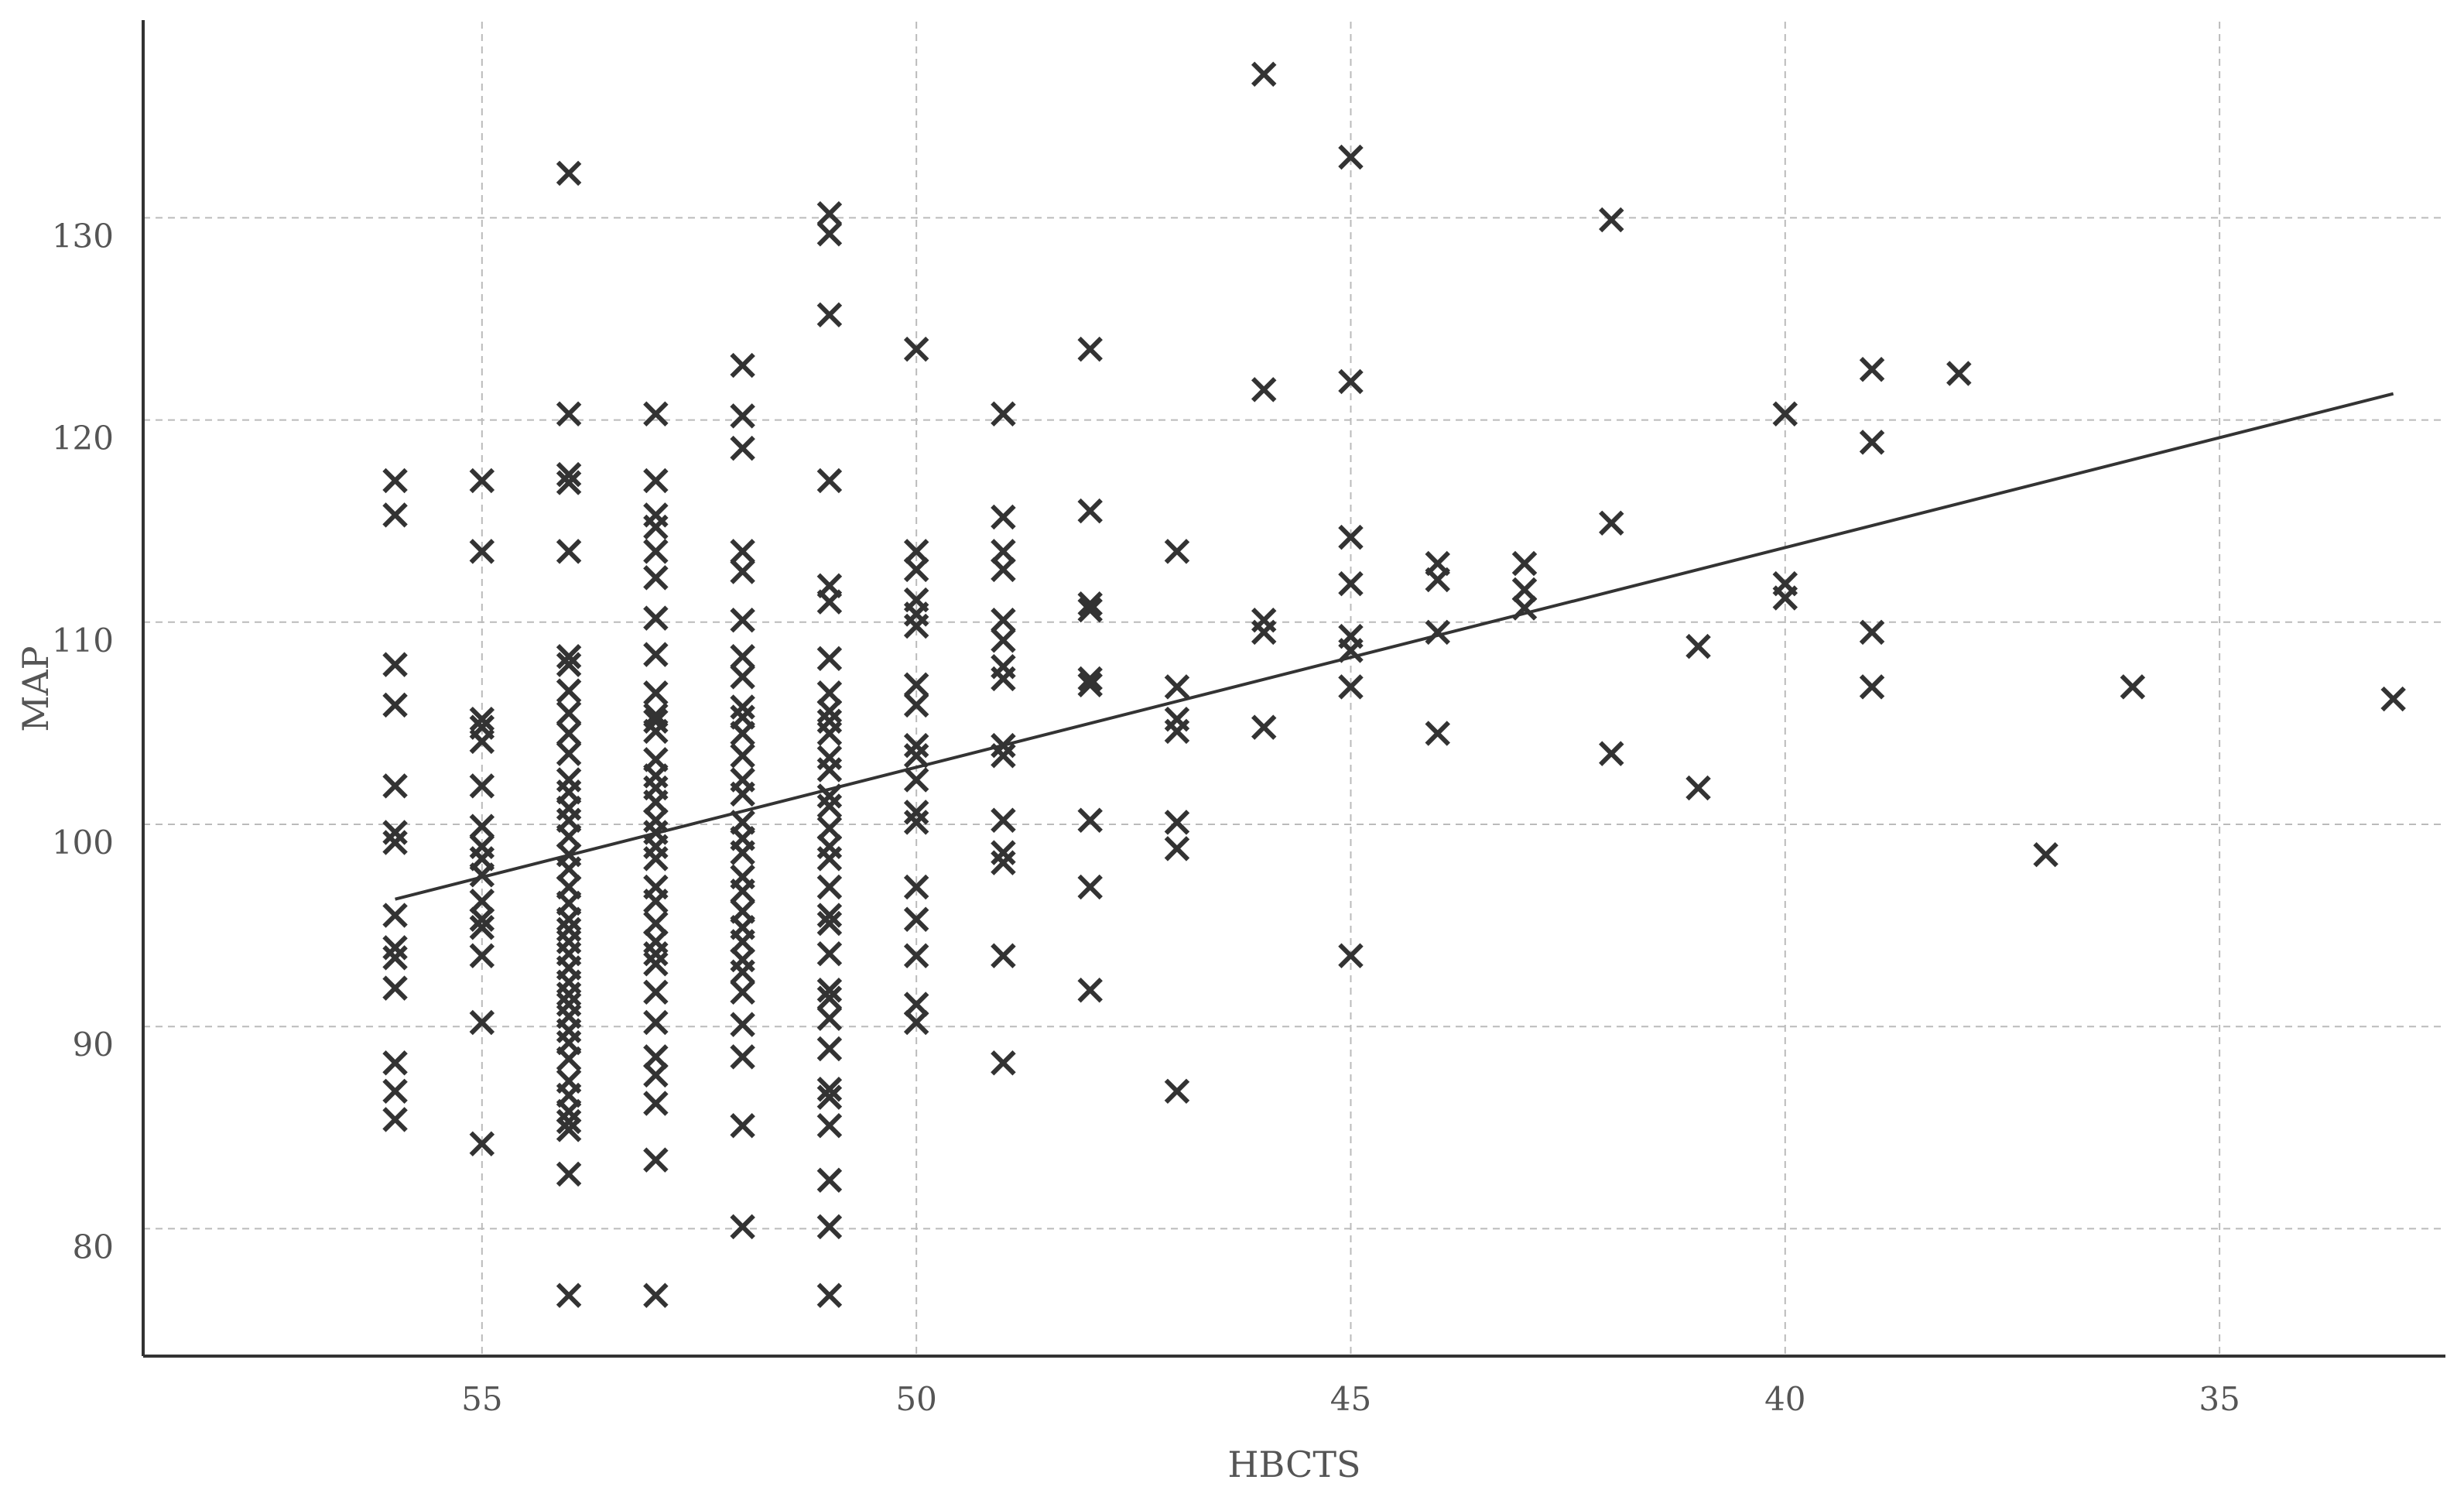  I want to click on x-tick-label: 35, so click(2219, 1399).